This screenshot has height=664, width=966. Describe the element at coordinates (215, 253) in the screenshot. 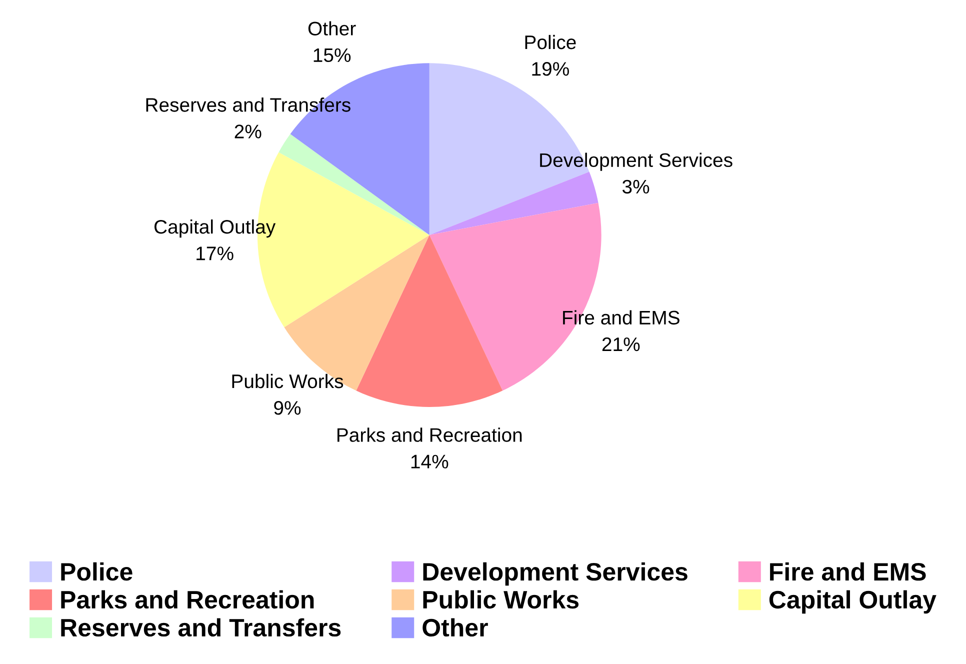

I see `data-label: 17%` at that location.